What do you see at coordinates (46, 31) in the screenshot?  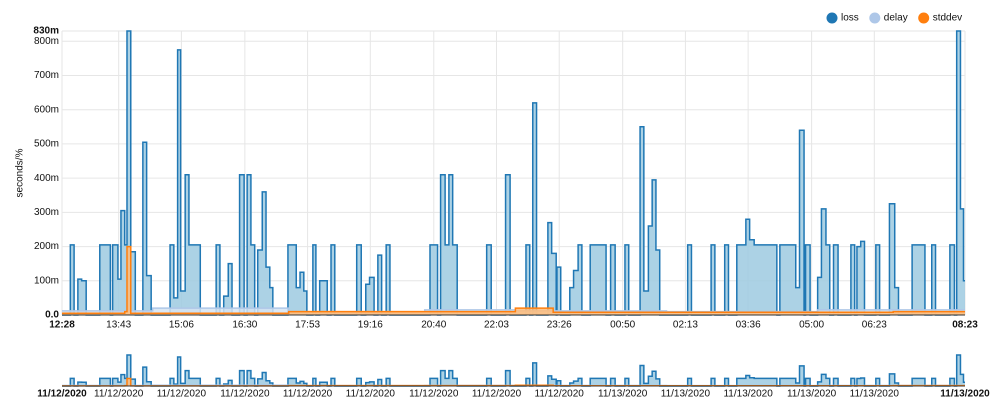 I see `y-tick-label: 830m` at bounding box center [46, 31].